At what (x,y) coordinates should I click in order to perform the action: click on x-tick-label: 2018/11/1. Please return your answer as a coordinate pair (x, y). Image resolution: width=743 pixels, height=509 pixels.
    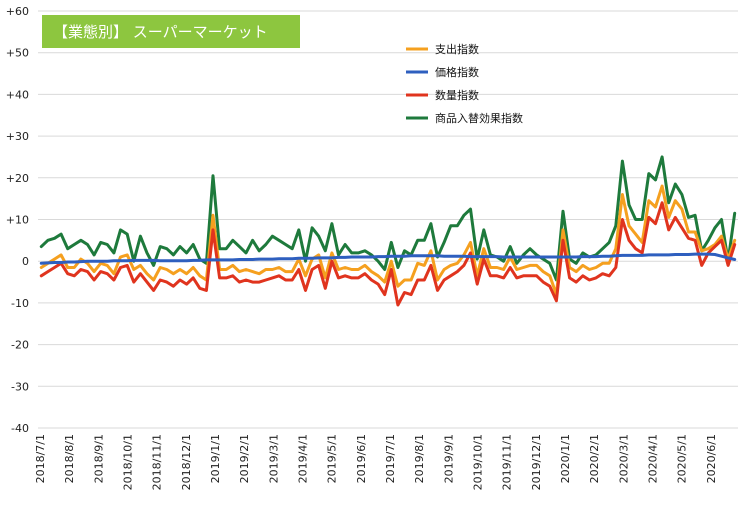
    Looking at the image, I should click on (157, 462).